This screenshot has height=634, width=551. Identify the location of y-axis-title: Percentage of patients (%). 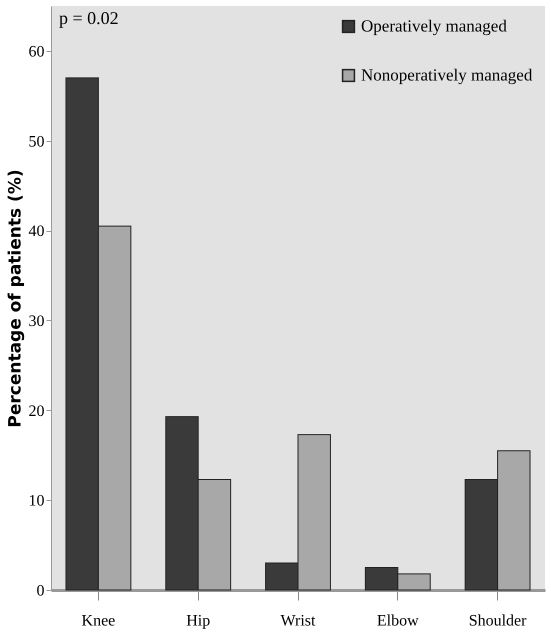
(16, 298).